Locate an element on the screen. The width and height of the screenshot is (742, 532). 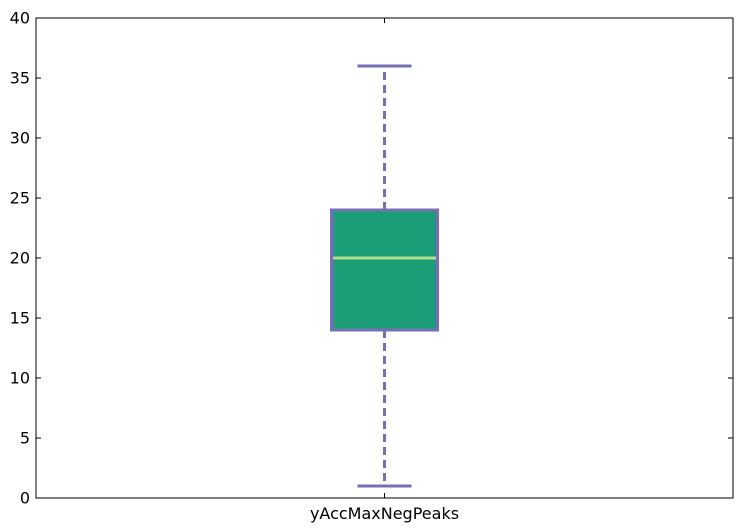
y-tick-label: 0 is located at coordinates (25, 498).